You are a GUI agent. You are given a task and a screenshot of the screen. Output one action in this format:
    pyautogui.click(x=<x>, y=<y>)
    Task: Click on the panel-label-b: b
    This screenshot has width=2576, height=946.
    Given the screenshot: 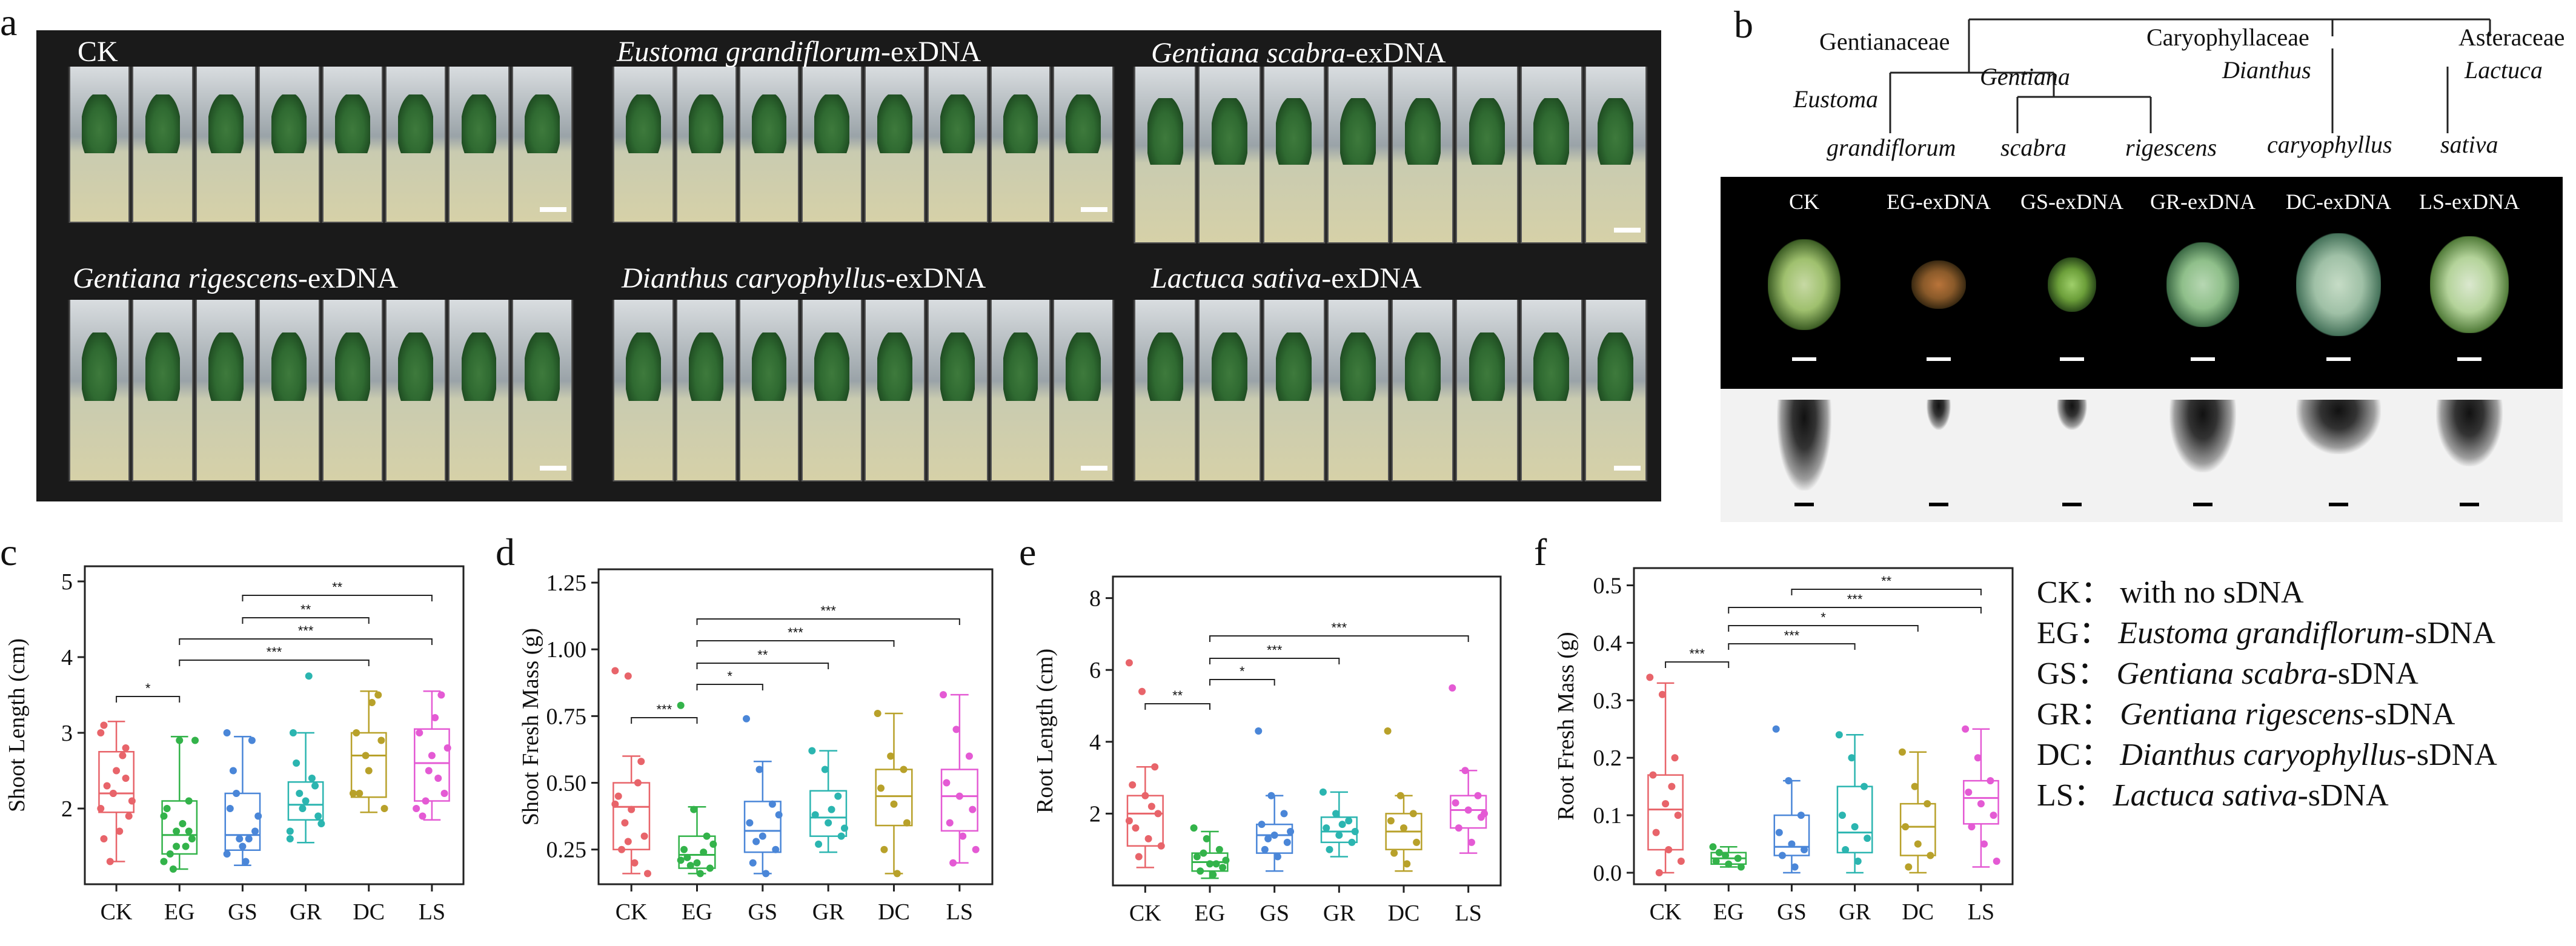 What is the action you would take?
    pyautogui.click(x=1743, y=24)
    